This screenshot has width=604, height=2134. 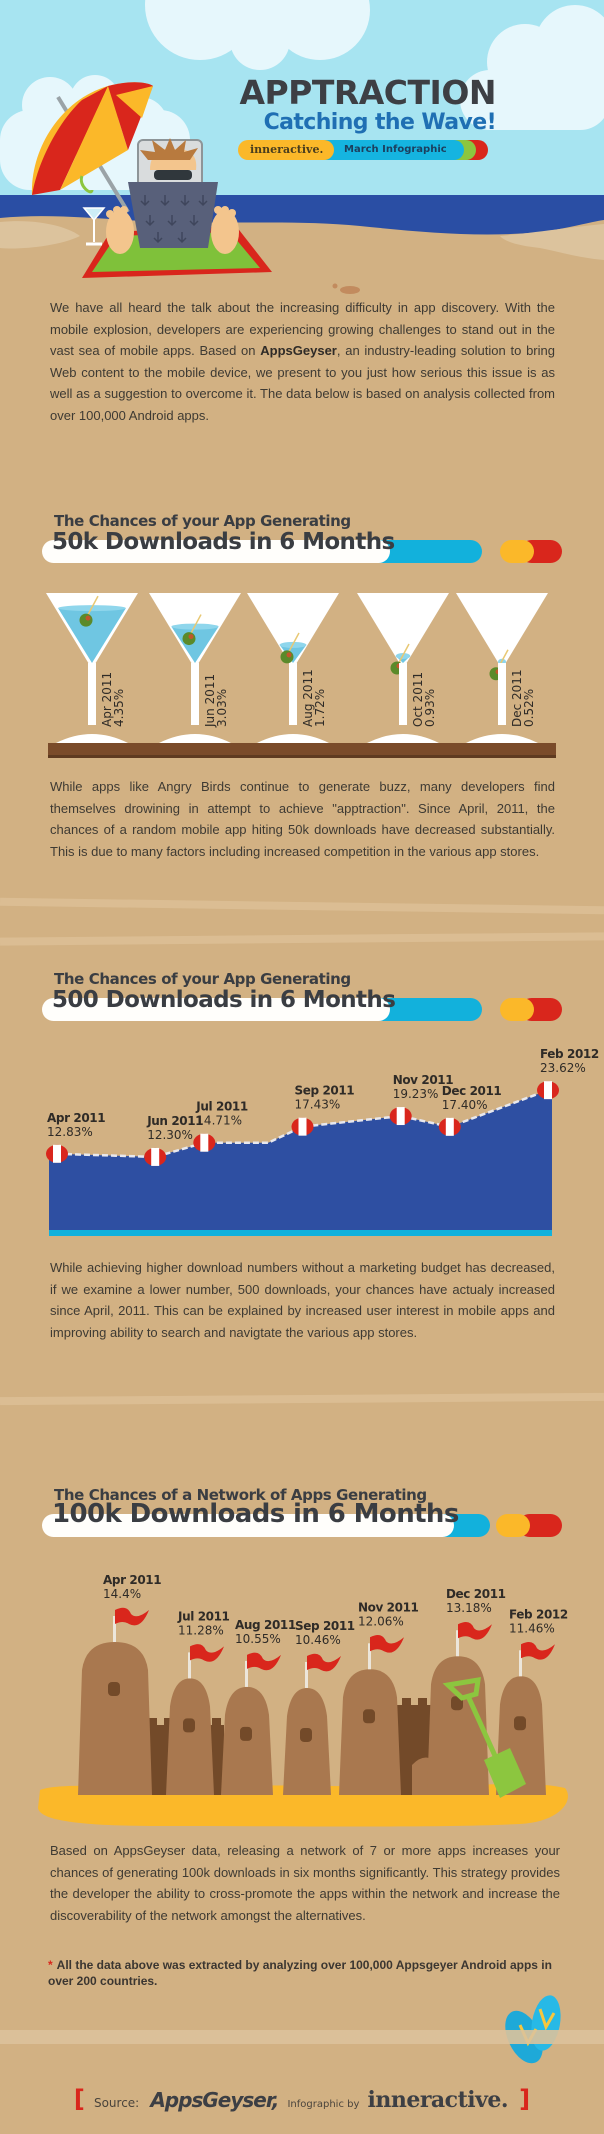 I want to click on bar-white, so click(x=216, y=1009).